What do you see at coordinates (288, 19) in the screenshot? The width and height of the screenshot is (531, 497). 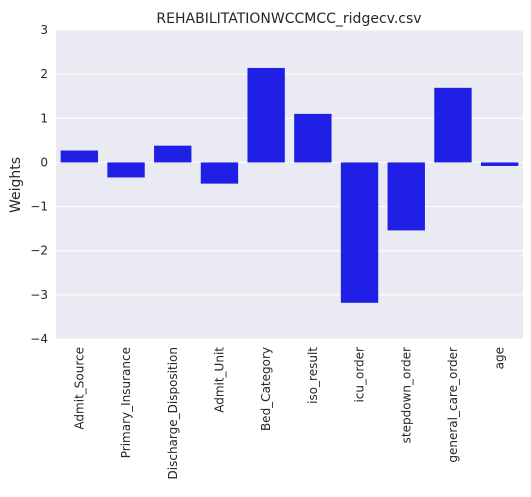 I see `chart-title: REHABILITATIONWCCMCC_ridgecv.csv` at bounding box center [288, 19].